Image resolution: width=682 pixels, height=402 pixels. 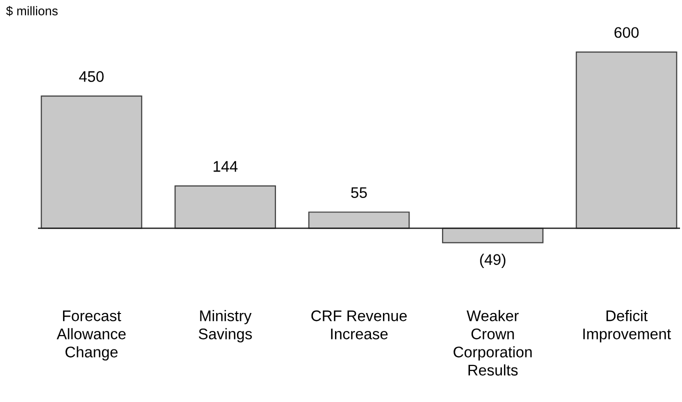 I want to click on data-label: 600, so click(x=626, y=32).